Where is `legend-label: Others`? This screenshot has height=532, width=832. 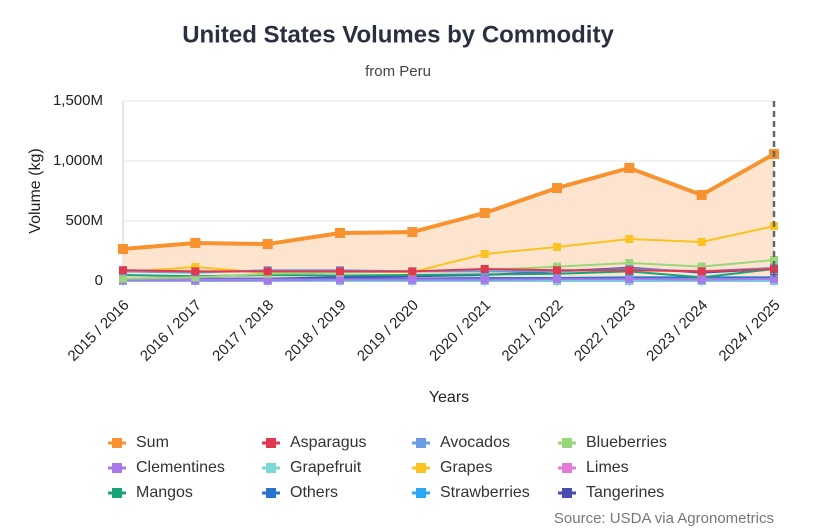
legend-label: Others is located at coordinates (314, 492).